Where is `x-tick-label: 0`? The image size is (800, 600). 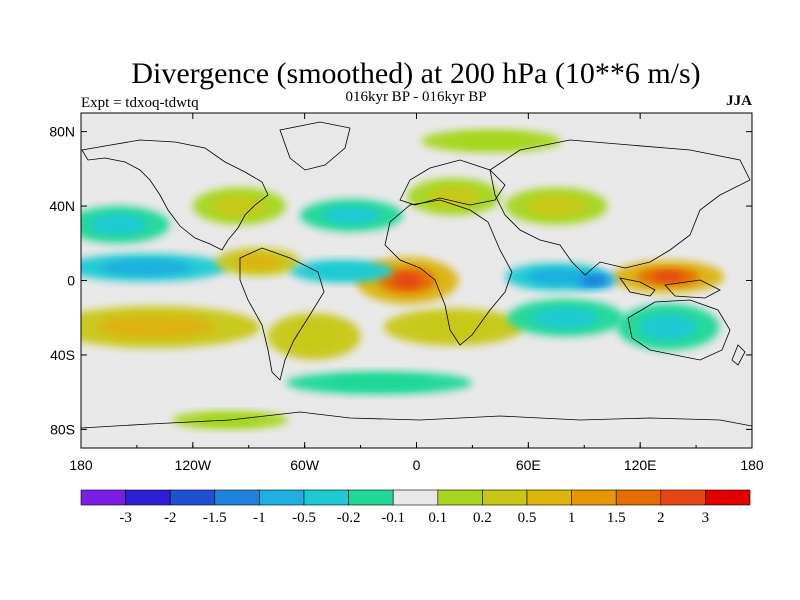 x-tick-label: 0 is located at coordinates (417, 465).